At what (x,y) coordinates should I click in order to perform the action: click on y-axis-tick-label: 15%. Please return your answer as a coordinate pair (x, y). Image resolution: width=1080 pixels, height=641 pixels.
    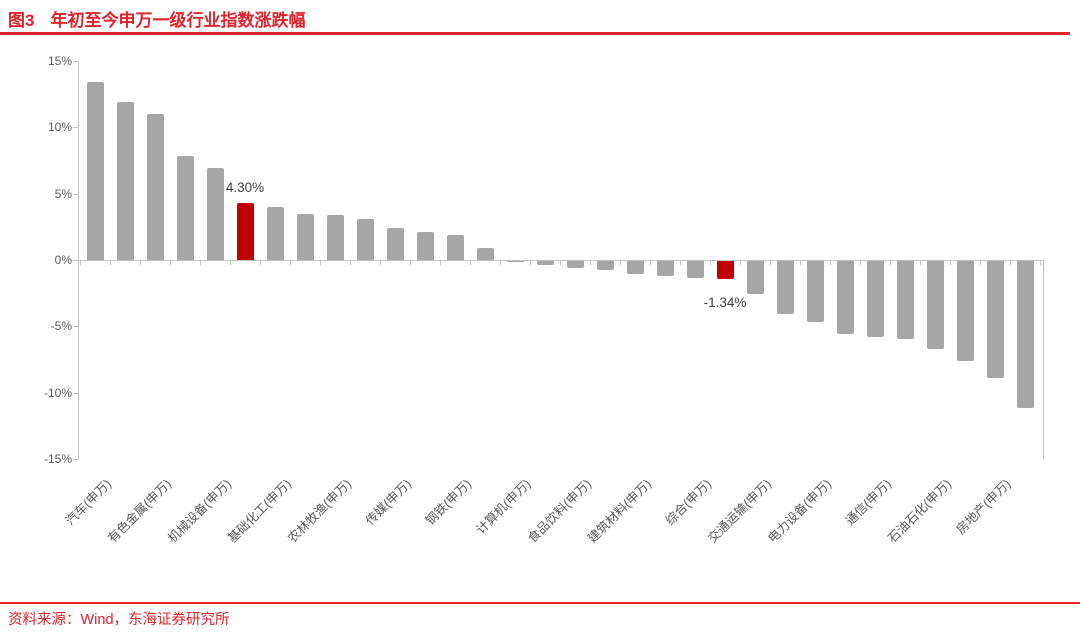
    Looking at the image, I should click on (59, 60).